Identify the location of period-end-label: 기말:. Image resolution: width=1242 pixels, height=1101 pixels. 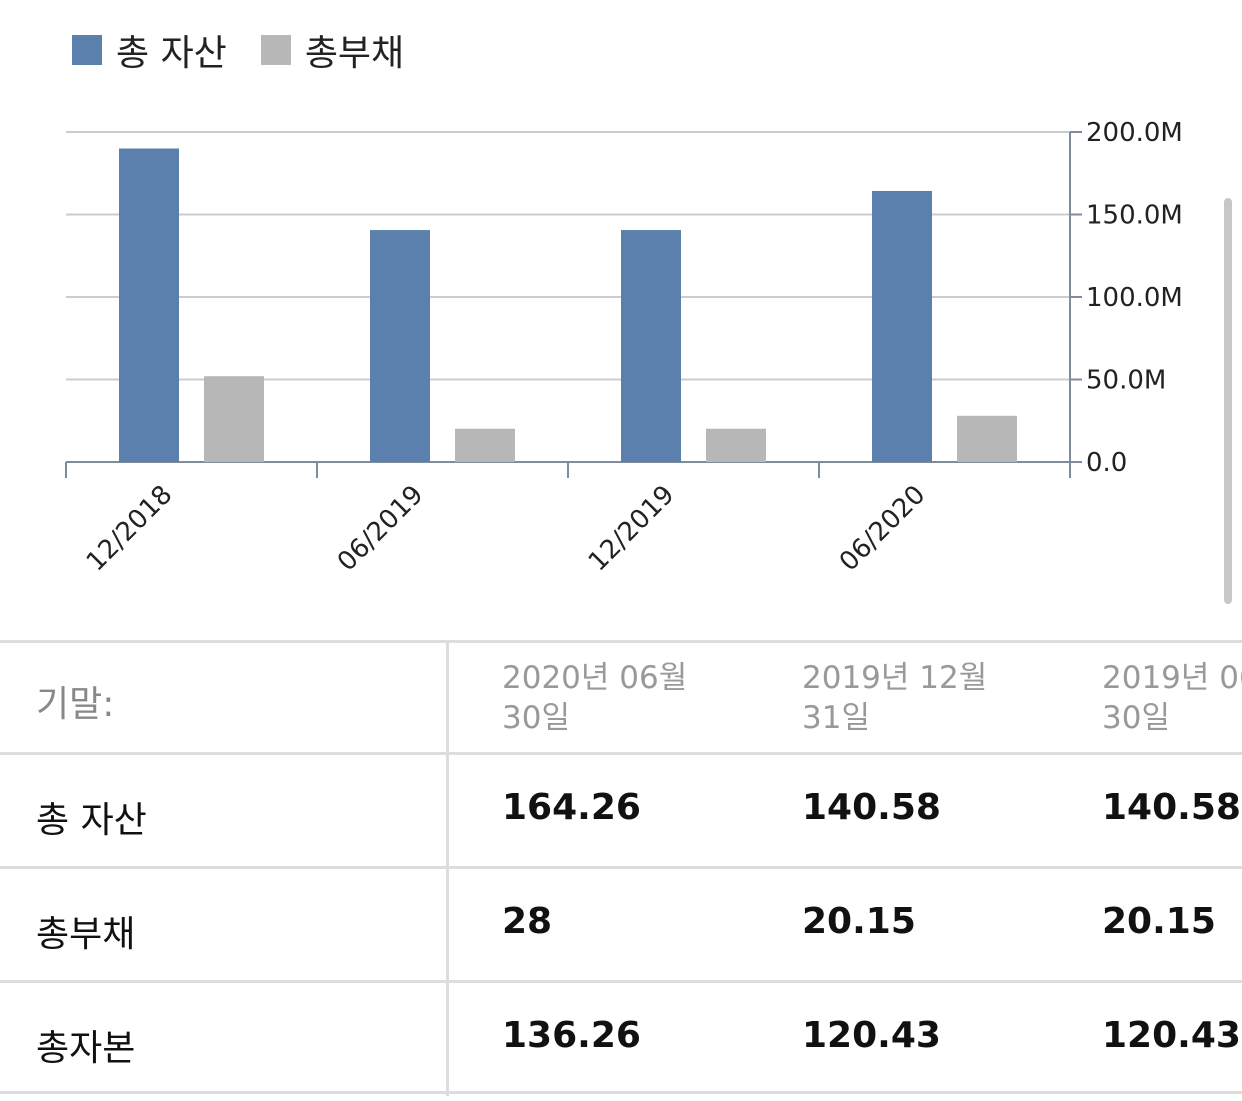
(75, 704).